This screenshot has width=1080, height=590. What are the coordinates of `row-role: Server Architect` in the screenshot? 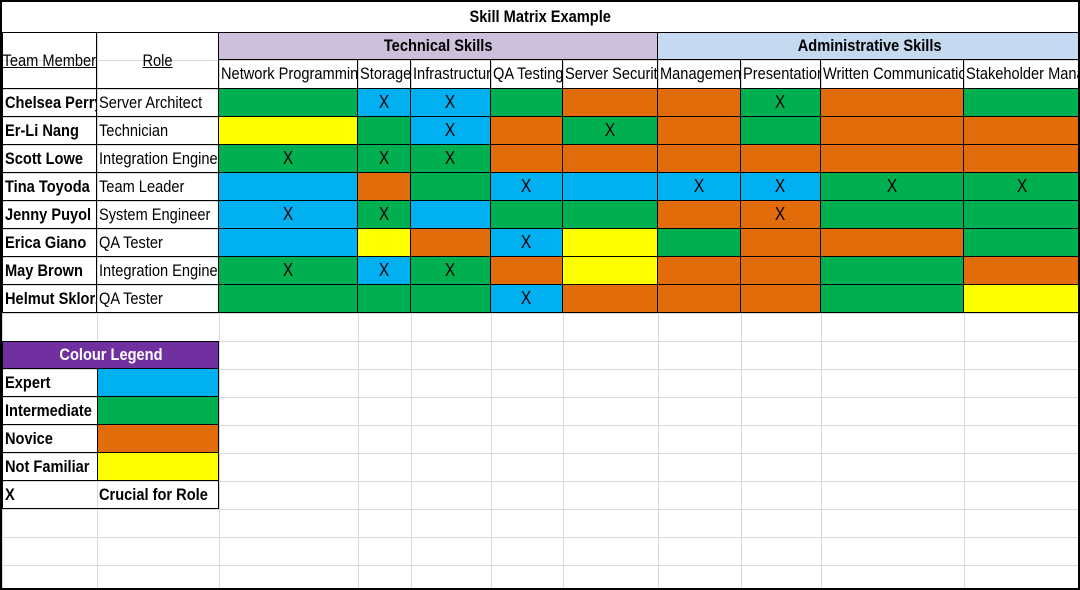 It's located at (158, 103).